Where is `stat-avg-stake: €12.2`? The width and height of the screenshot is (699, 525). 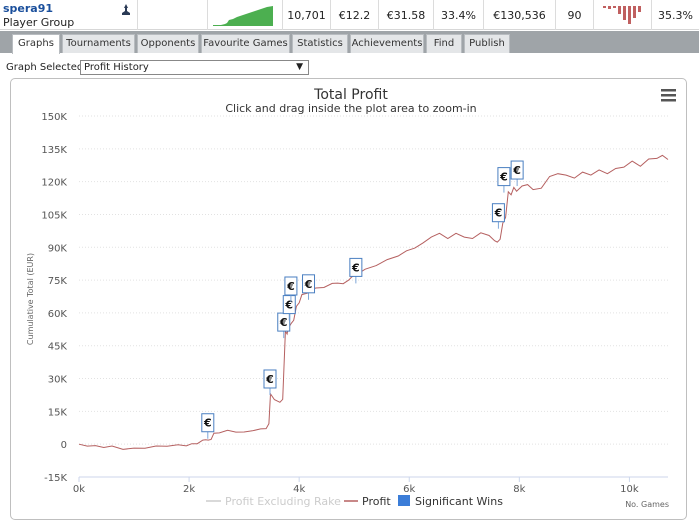 stat-avg-stake: €12.2 is located at coordinates (355, 15).